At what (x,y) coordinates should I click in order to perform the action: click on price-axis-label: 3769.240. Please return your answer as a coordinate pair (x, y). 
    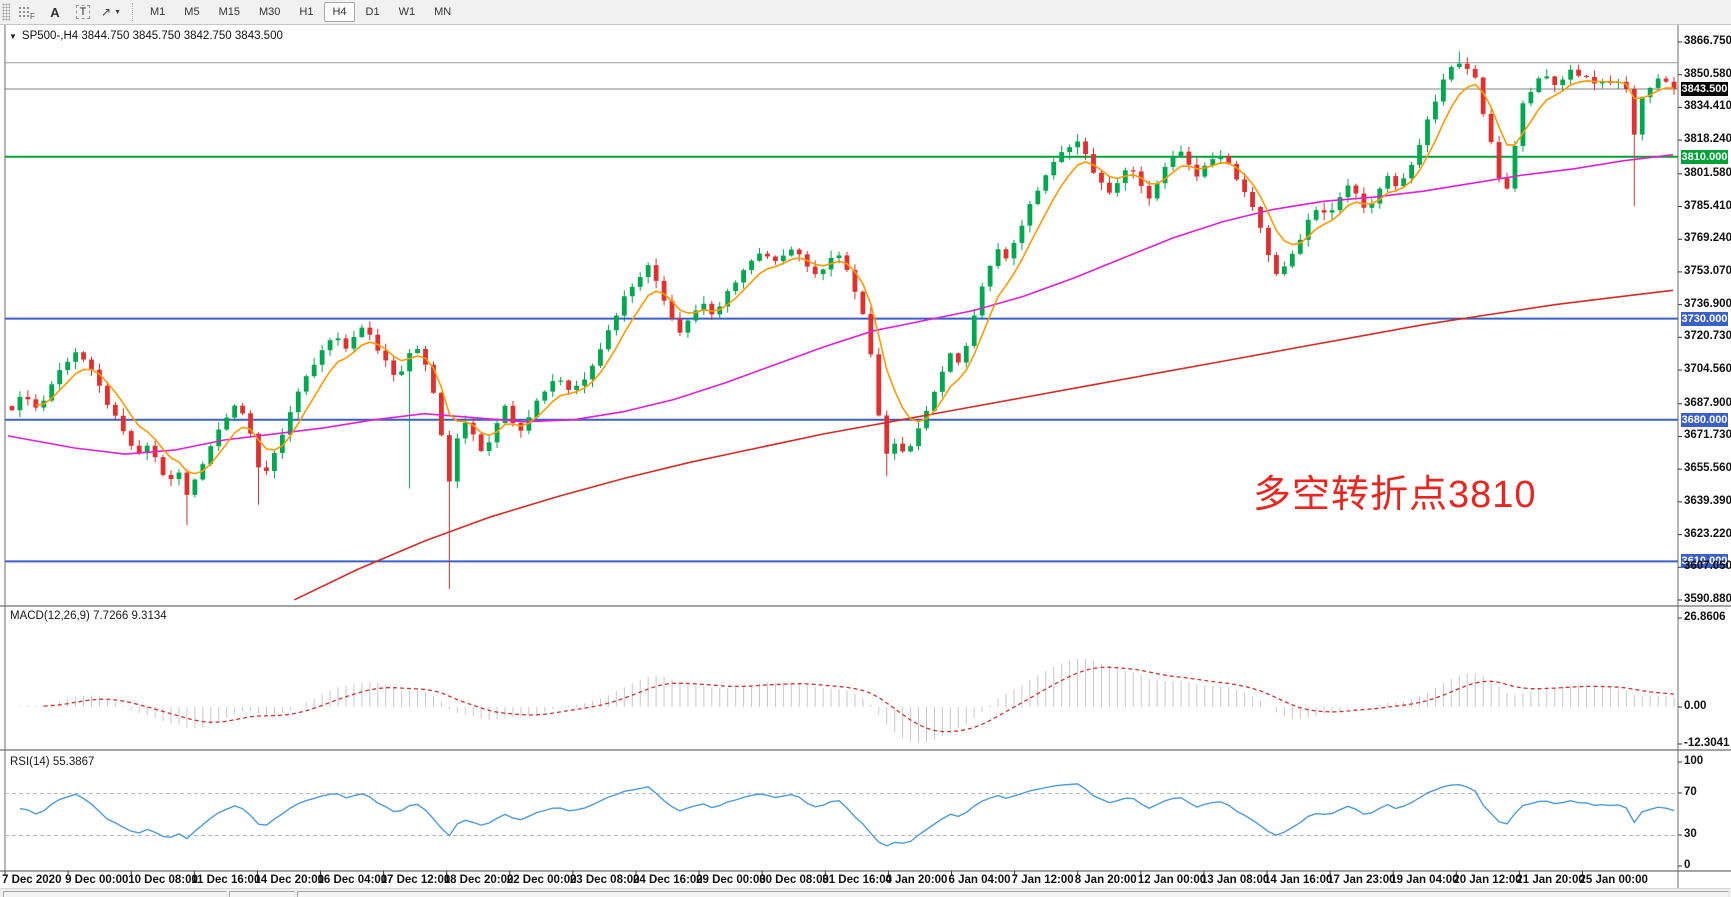
    Looking at the image, I should click on (1707, 238).